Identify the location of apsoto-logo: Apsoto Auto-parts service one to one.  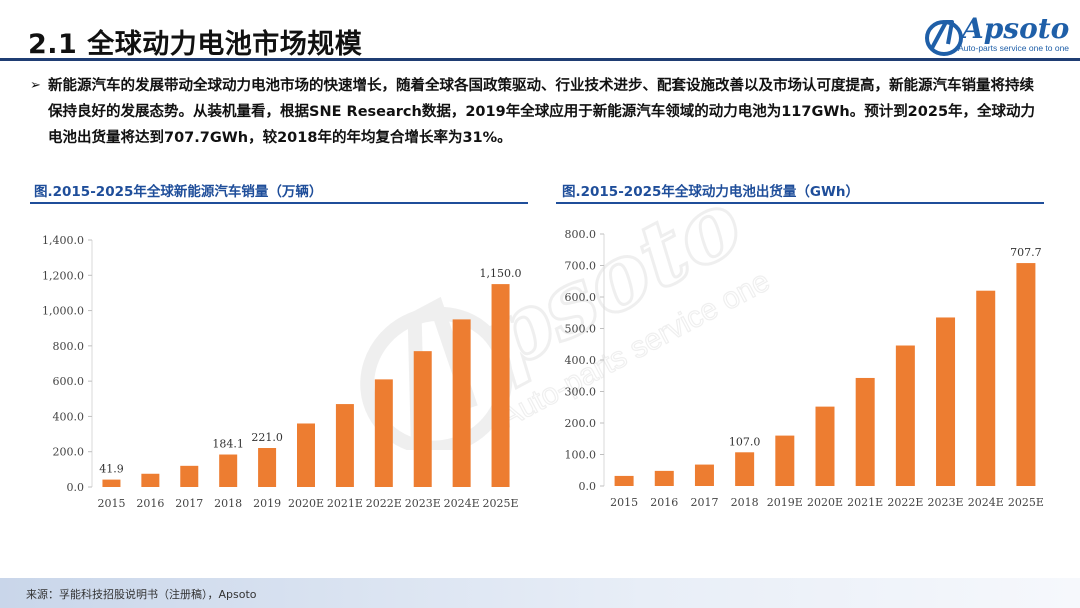
(997, 35).